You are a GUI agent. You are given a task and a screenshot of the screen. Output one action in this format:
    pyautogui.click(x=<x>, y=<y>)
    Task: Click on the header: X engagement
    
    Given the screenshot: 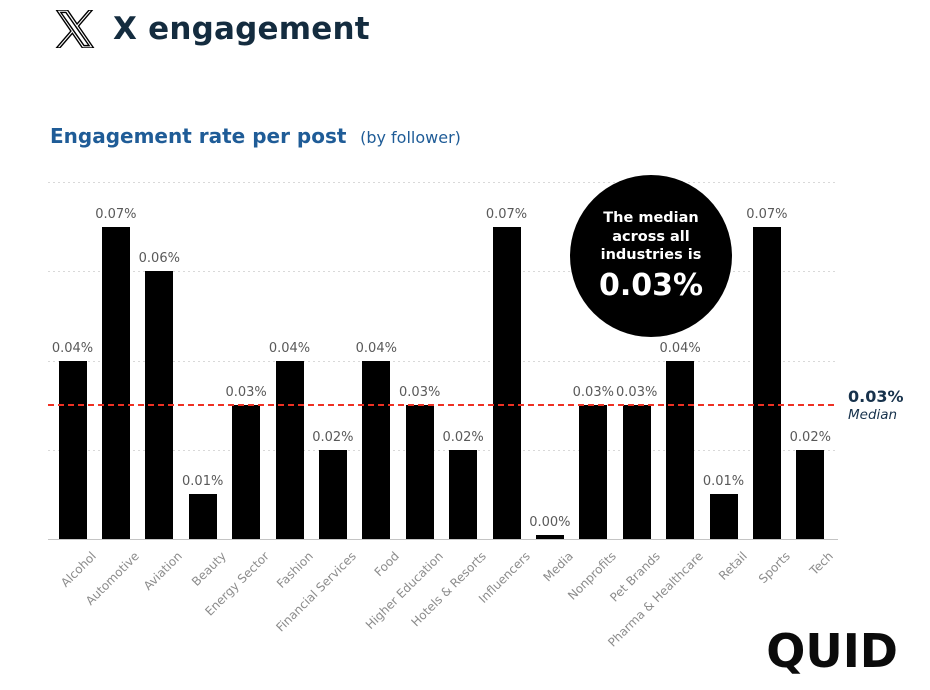 What is the action you would take?
    pyautogui.click(x=212, y=29)
    